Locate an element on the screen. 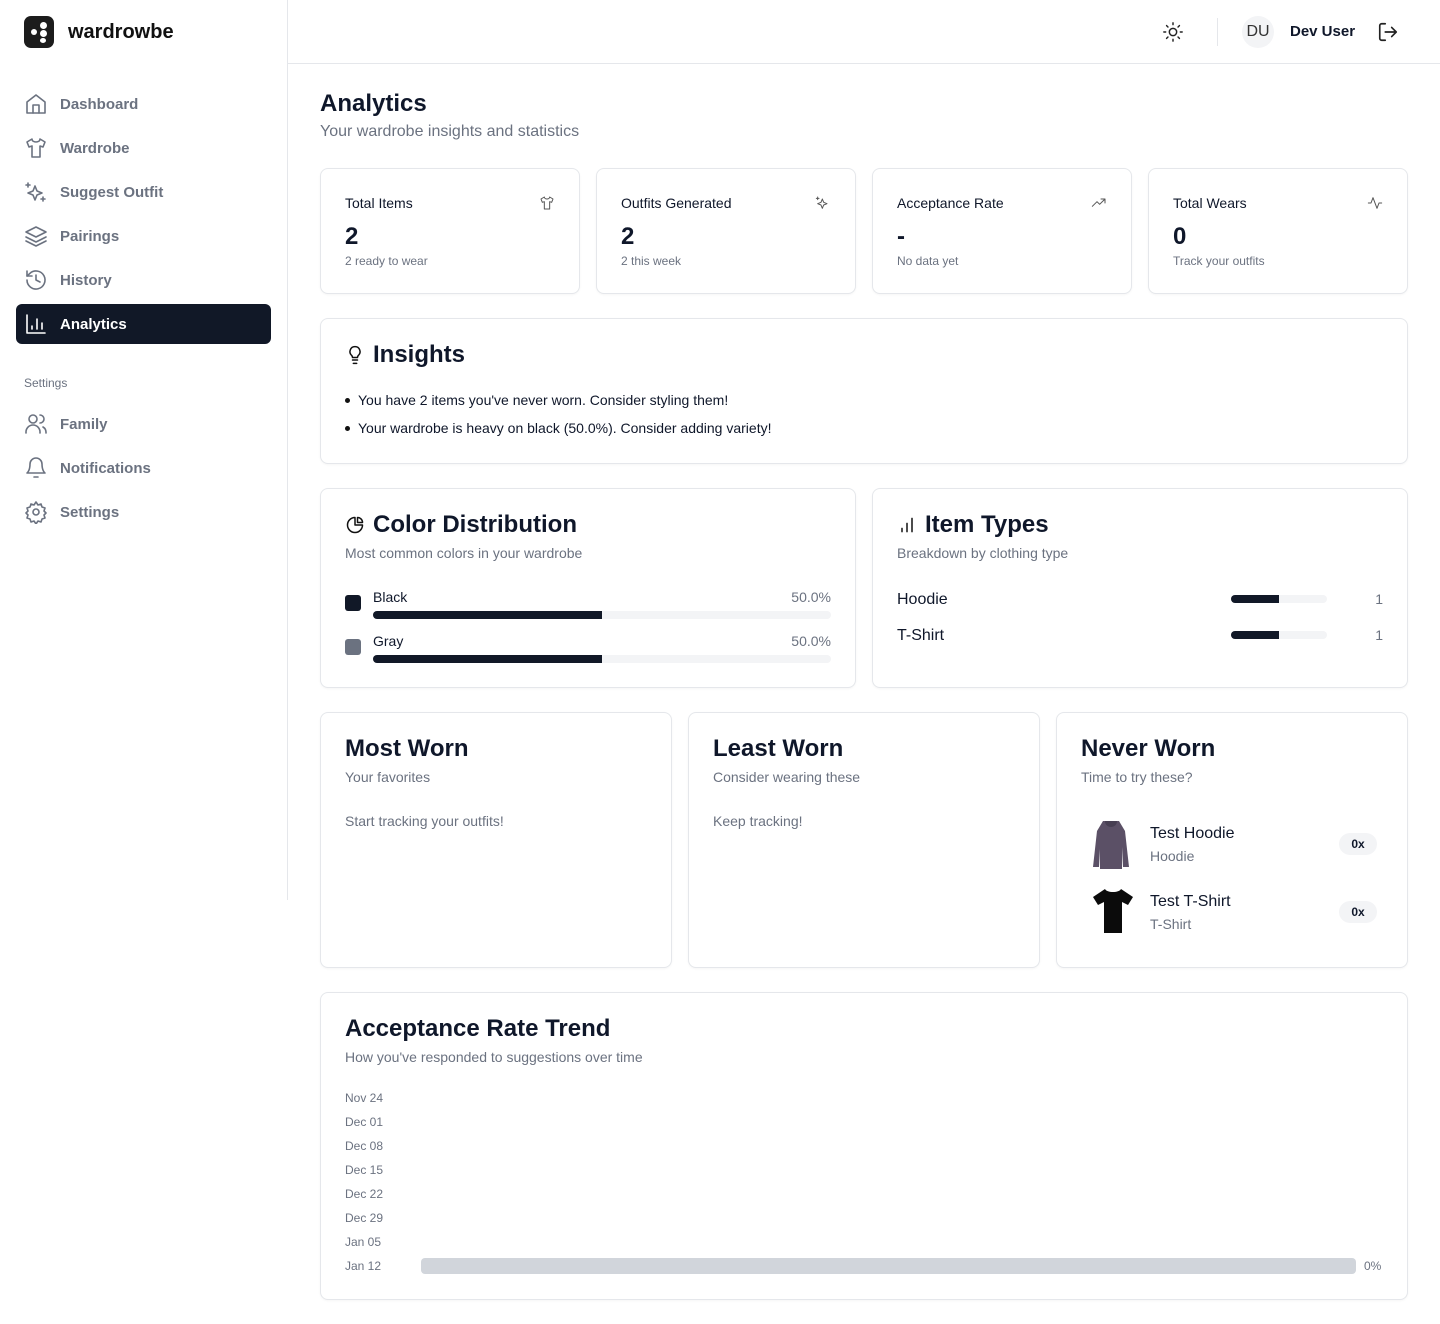 The width and height of the screenshot is (1440, 1324). sidebar-item-label: Pairings is located at coordinates (90, 236).